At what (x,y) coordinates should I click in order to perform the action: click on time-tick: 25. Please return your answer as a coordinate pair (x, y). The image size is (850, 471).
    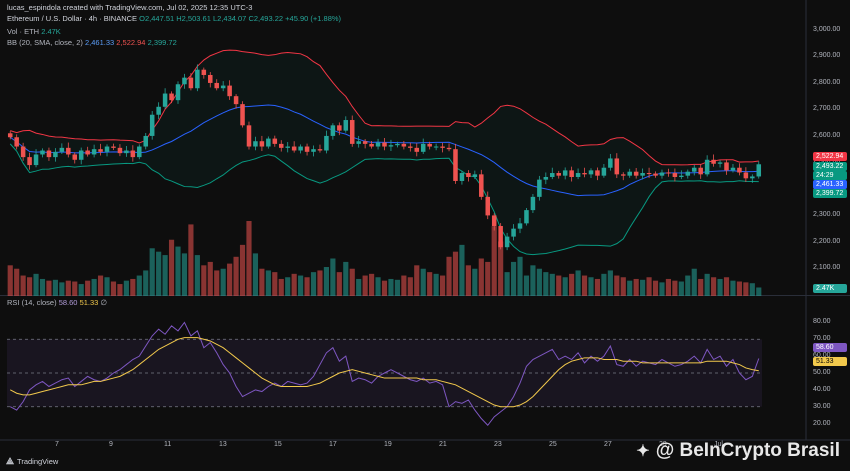
    Looking at the image, I should click on (553, 444).